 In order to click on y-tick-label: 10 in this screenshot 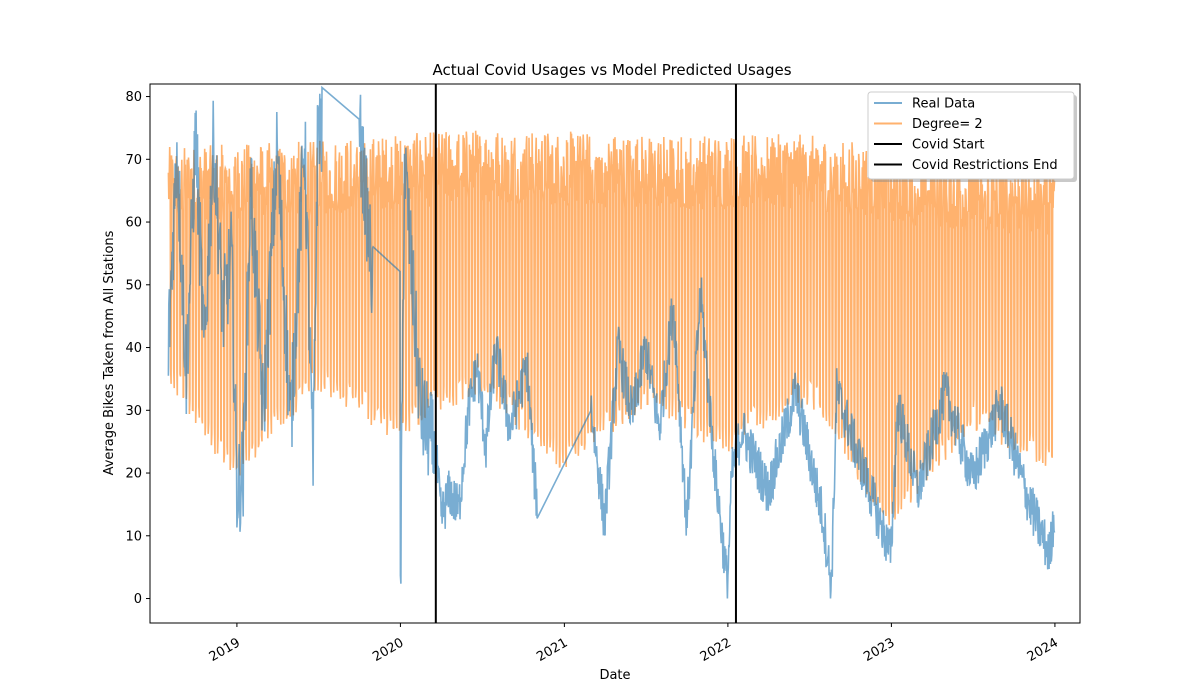, I will do `click(133, 536)`.